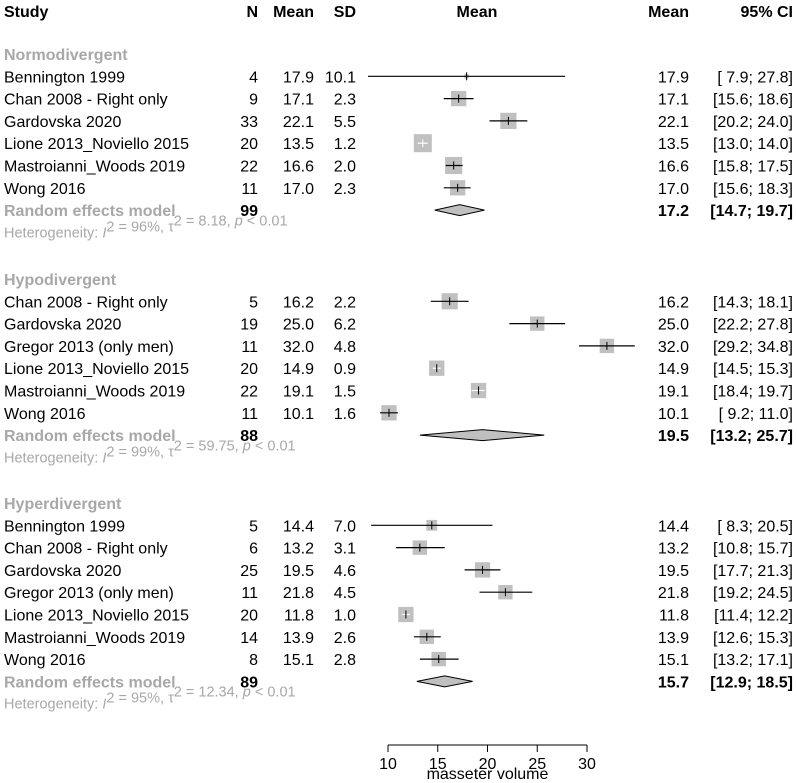 This screenshot has width=797, height=783. Describe the element at coordinates (252, 12) in the screenshot. I see `header-n: N` at that location.